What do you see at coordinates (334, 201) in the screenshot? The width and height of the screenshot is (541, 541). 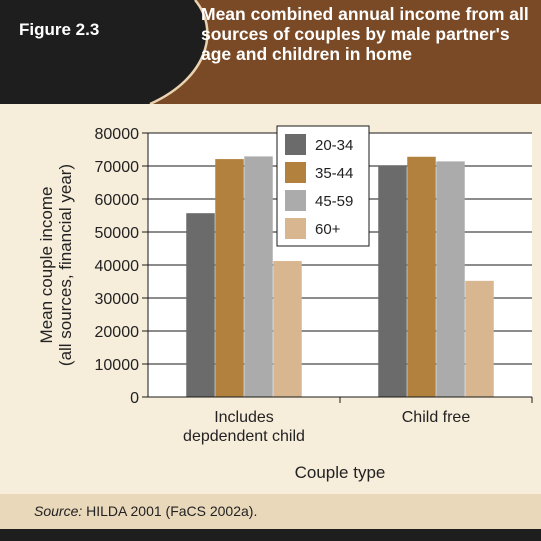 I see `legend-label: 45-59` at bounding box center [334, 201].